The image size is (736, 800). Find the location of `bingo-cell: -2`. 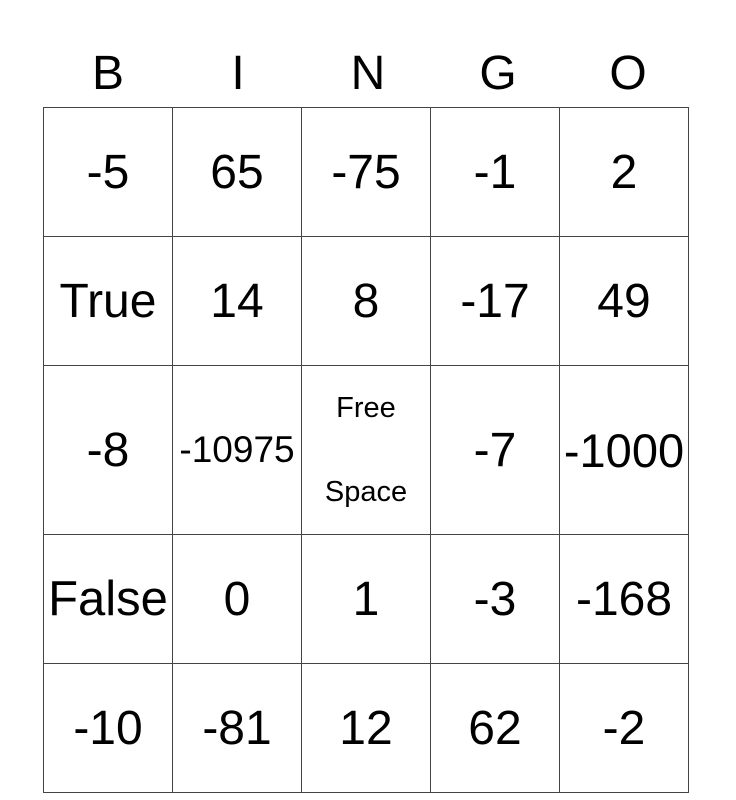

bingo-cell: -2 is located at coordinates (624, 728).